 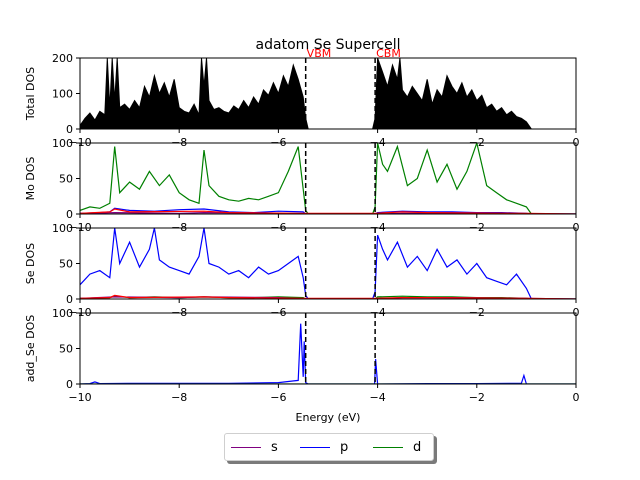 What do you see at coordinates (274, 447) in the screenshot?
I see `legend-label-s: s` at bounding box center [274, 447].